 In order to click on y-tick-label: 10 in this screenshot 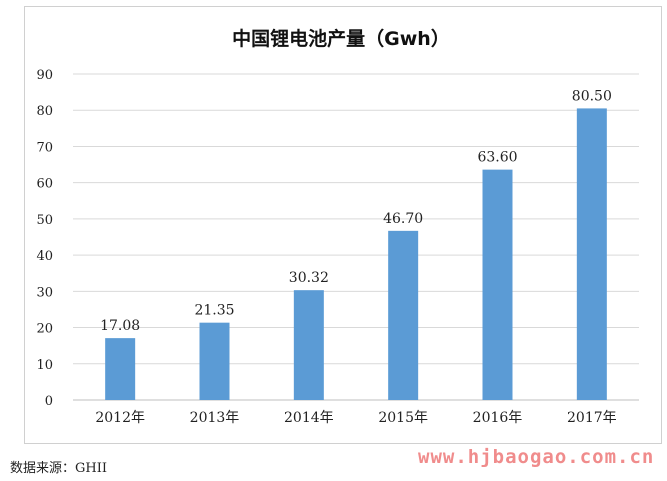, I will do `click(44, 365)`.